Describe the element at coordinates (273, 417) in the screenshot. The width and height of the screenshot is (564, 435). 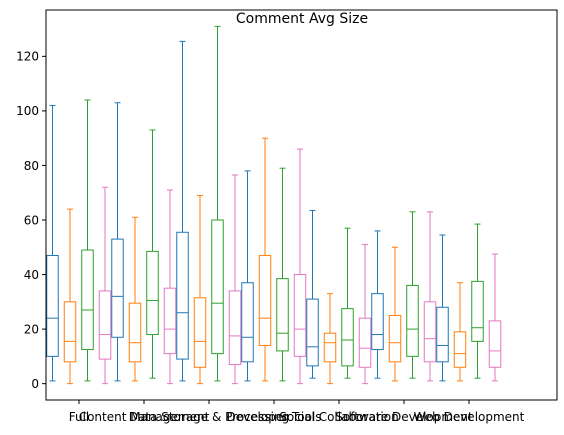
I see `x-tick-label: Developer Tools` at that location.